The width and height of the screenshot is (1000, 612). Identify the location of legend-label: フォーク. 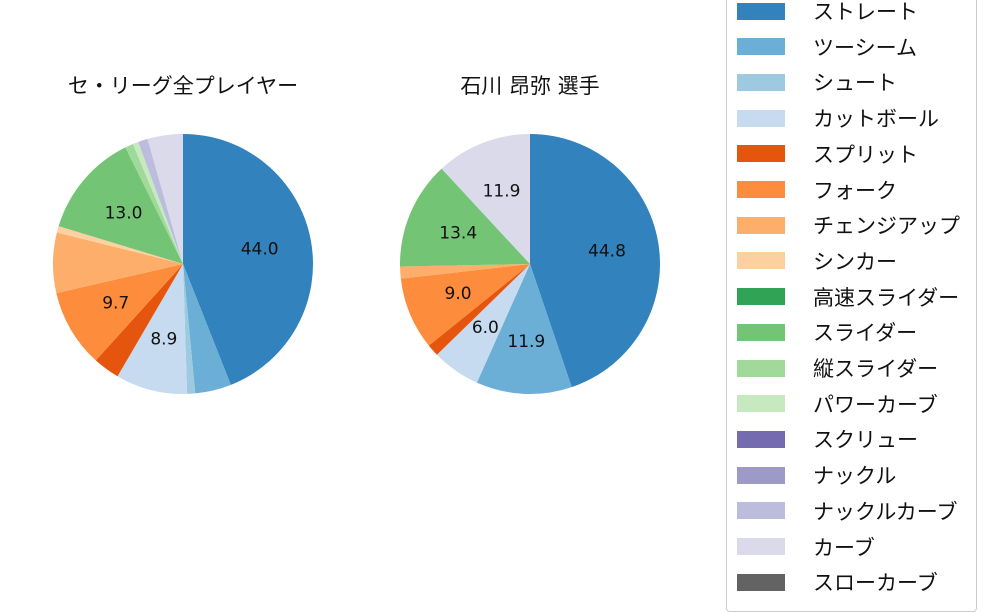
(855, 190).